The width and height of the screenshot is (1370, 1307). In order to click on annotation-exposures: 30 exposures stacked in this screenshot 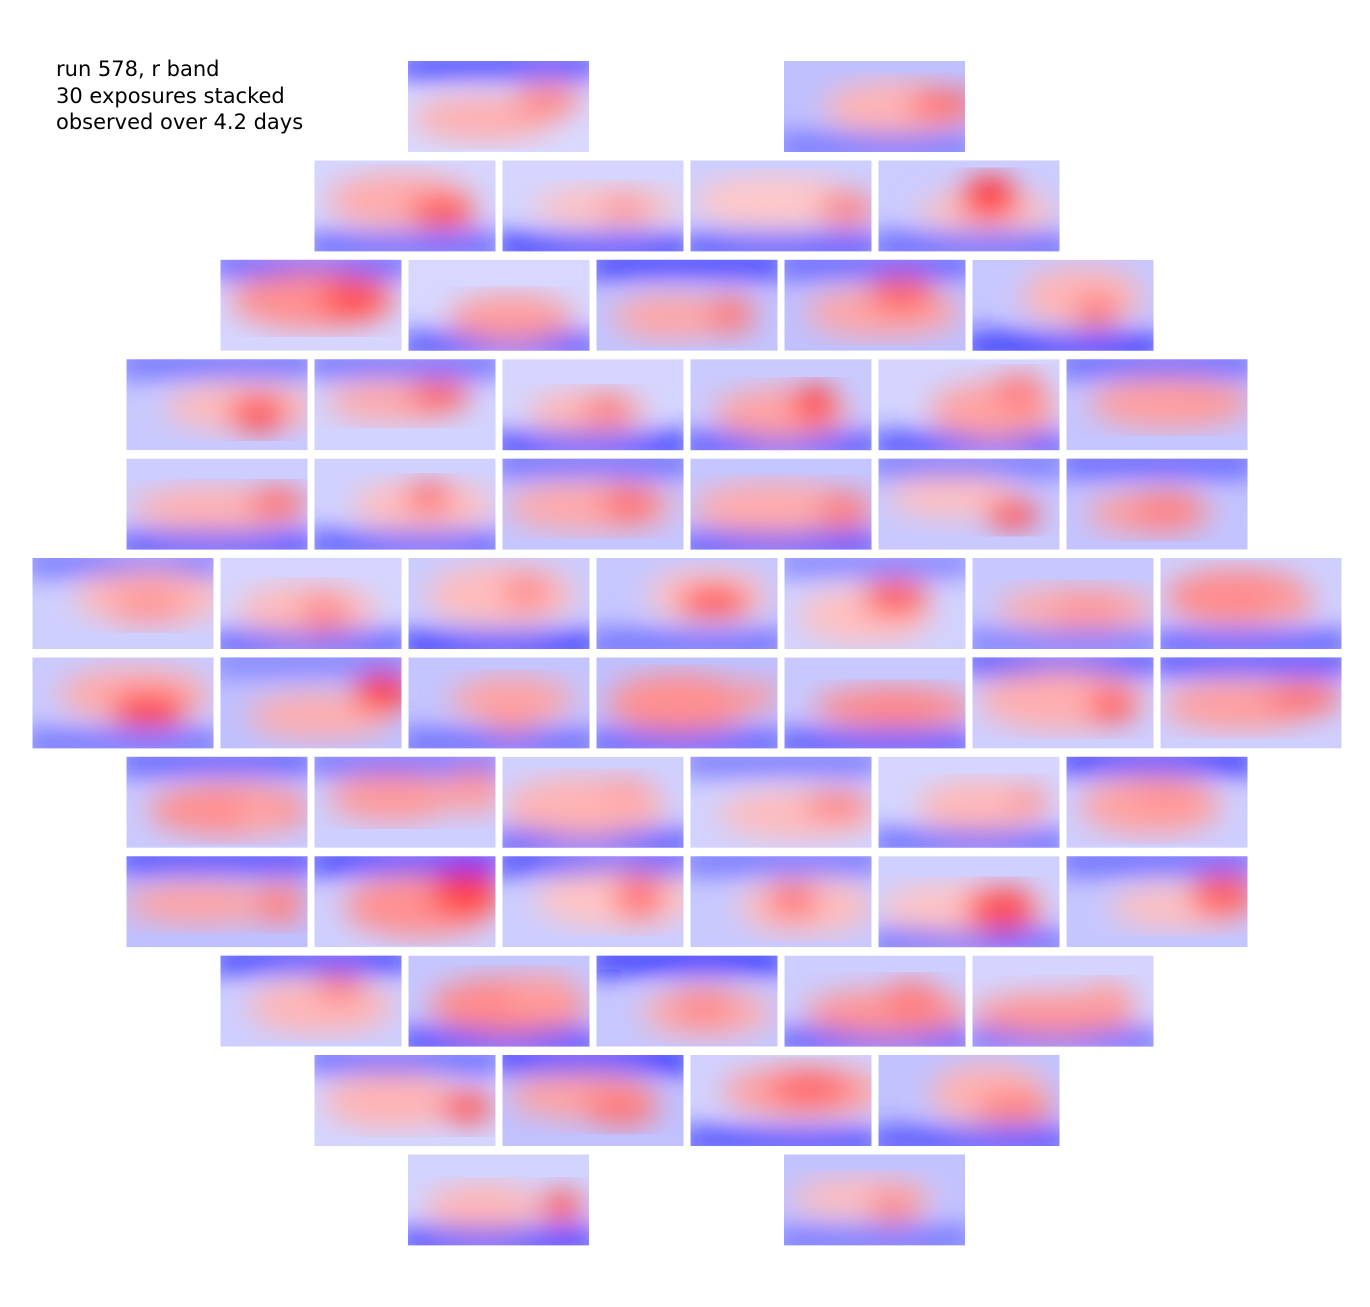, I will do `click(170, 95)`.